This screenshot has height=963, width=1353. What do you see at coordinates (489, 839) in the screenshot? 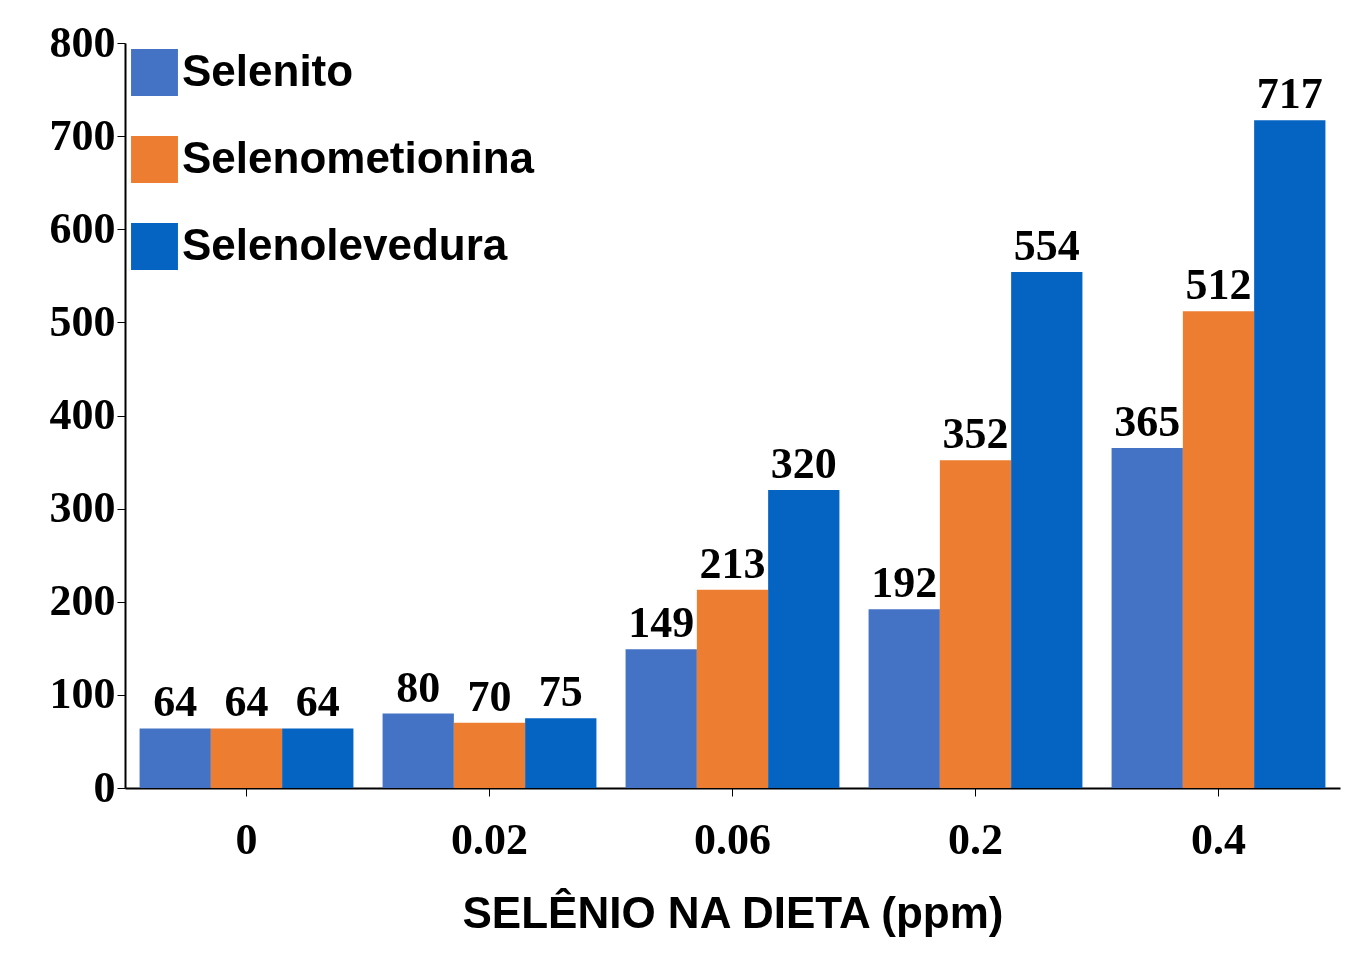
I see `x-tick-label: 0.02` at bounding box center [489, 839].